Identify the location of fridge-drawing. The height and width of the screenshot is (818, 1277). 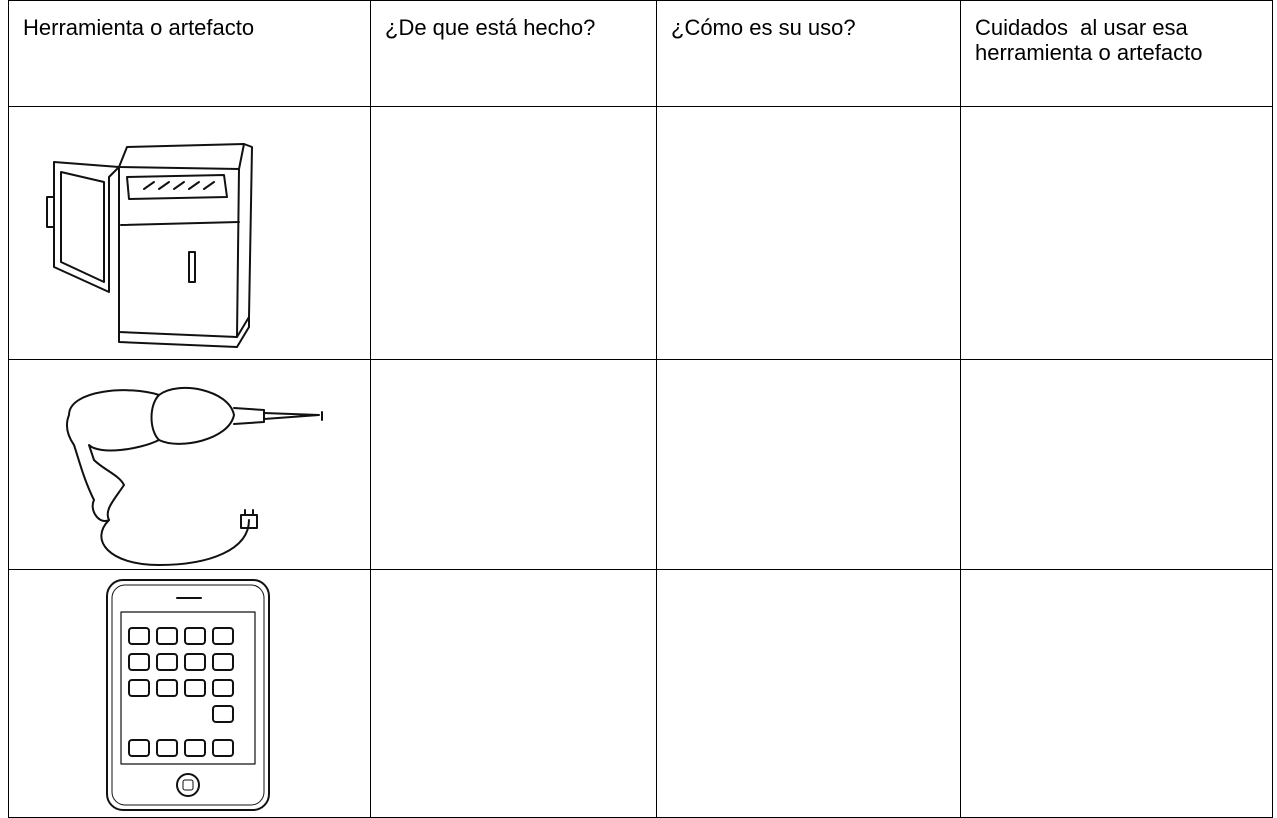
(149, 245).